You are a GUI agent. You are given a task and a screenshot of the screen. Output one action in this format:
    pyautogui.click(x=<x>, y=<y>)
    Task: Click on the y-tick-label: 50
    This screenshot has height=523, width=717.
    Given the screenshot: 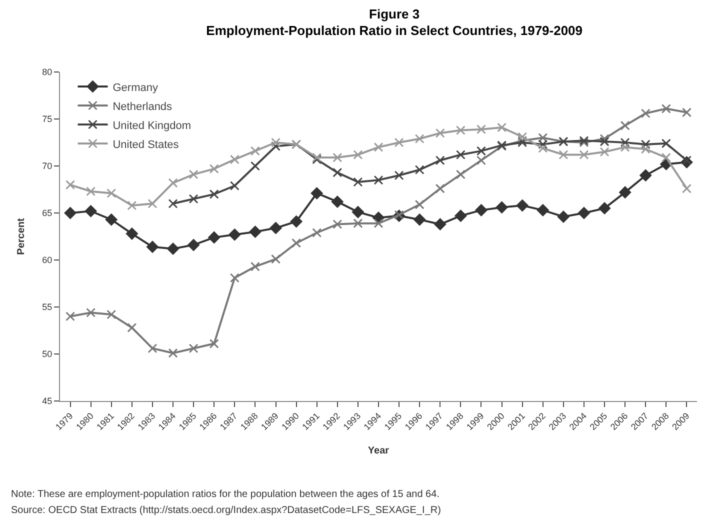 What is the action you would take?
    pyautogui.click(x=47, y=354)
    